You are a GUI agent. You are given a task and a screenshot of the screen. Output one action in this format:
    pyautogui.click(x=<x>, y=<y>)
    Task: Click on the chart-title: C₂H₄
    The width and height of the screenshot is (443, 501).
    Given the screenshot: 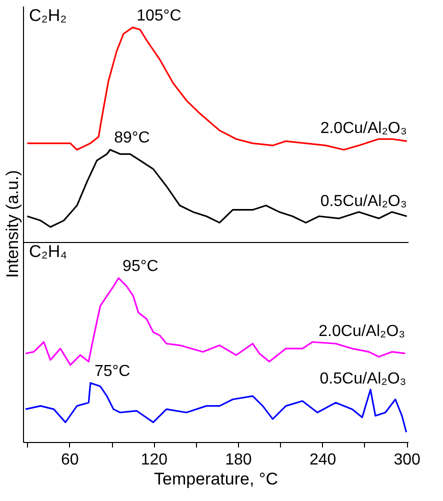 What is the action you would take?
    pyautogui.click(x=48, y=251)
    